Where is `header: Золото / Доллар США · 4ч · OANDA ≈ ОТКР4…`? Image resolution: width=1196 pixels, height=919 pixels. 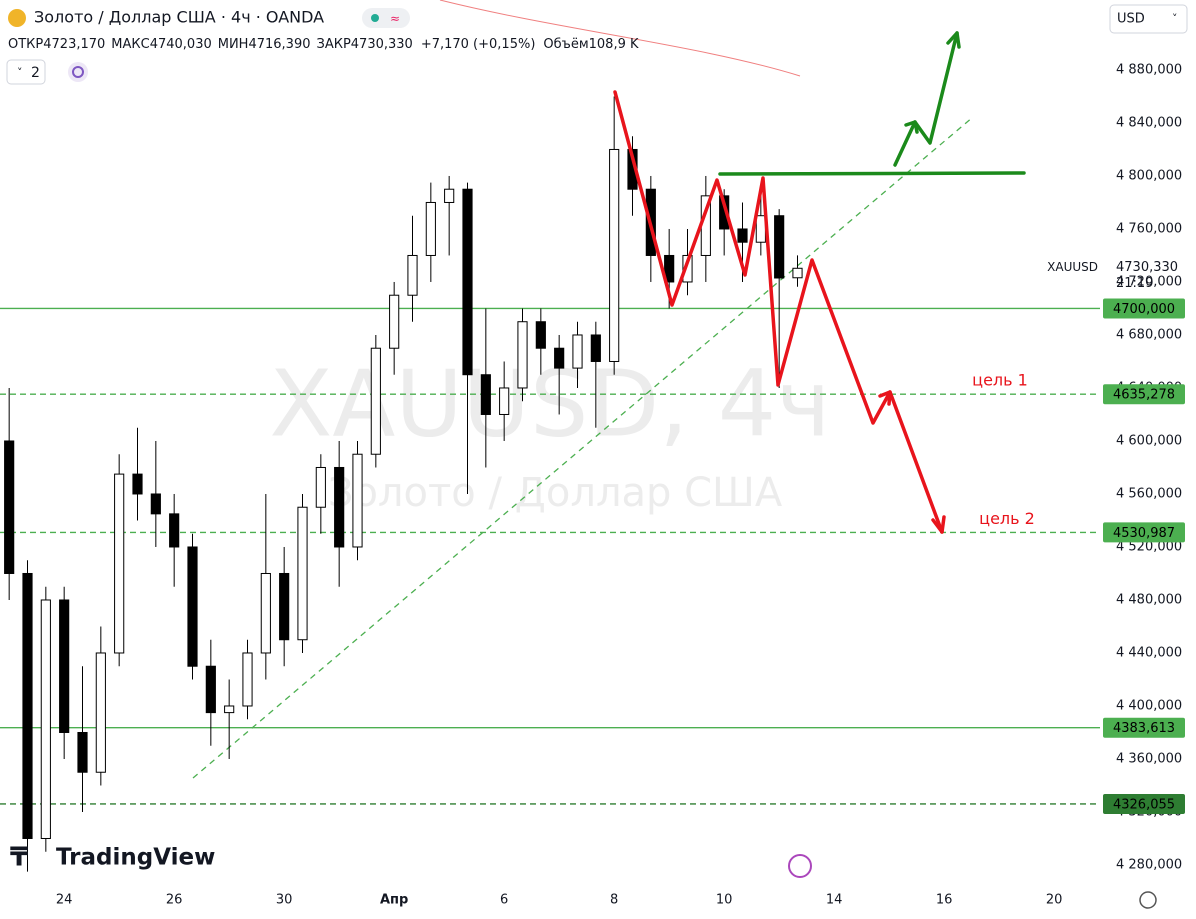 header: Золото / Доллар США · 4ч · OANDA ≈ ОТКР4… is located at coordinates (597, 44).